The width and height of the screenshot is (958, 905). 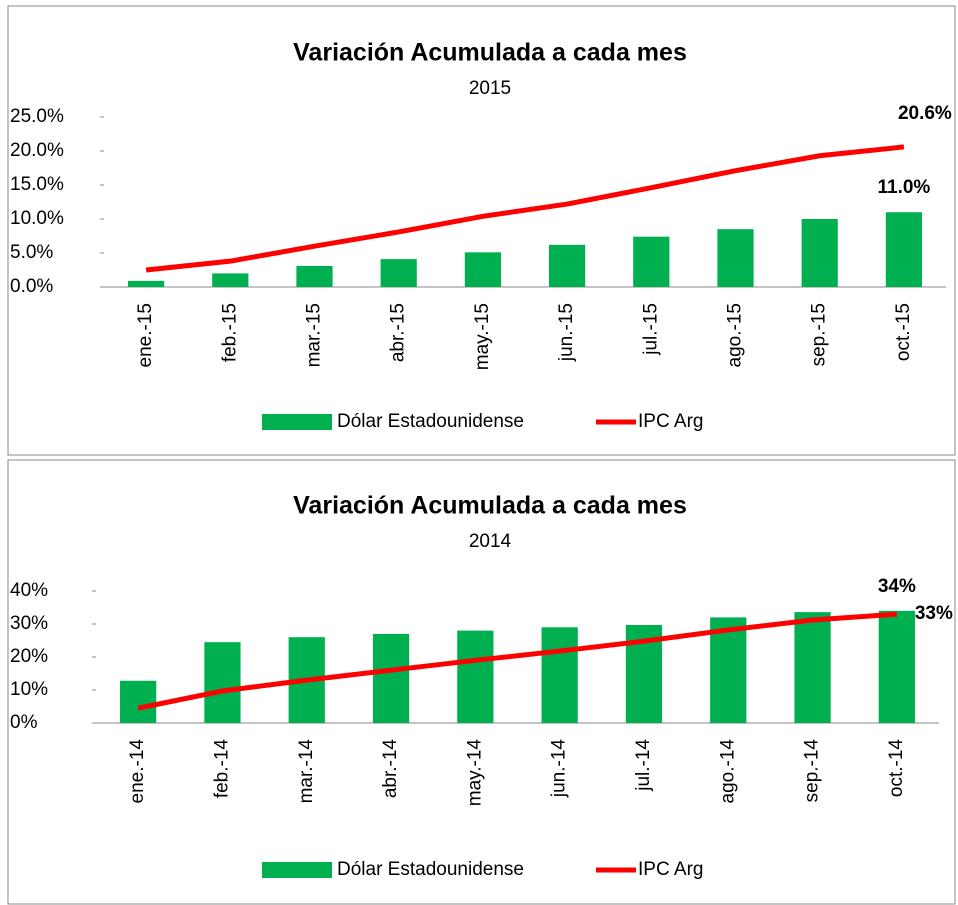 What do you see at coordinates (643, 765) in the screenshot?
I see `x-tick-label: jul.-14` at bounding box center [643, 765].